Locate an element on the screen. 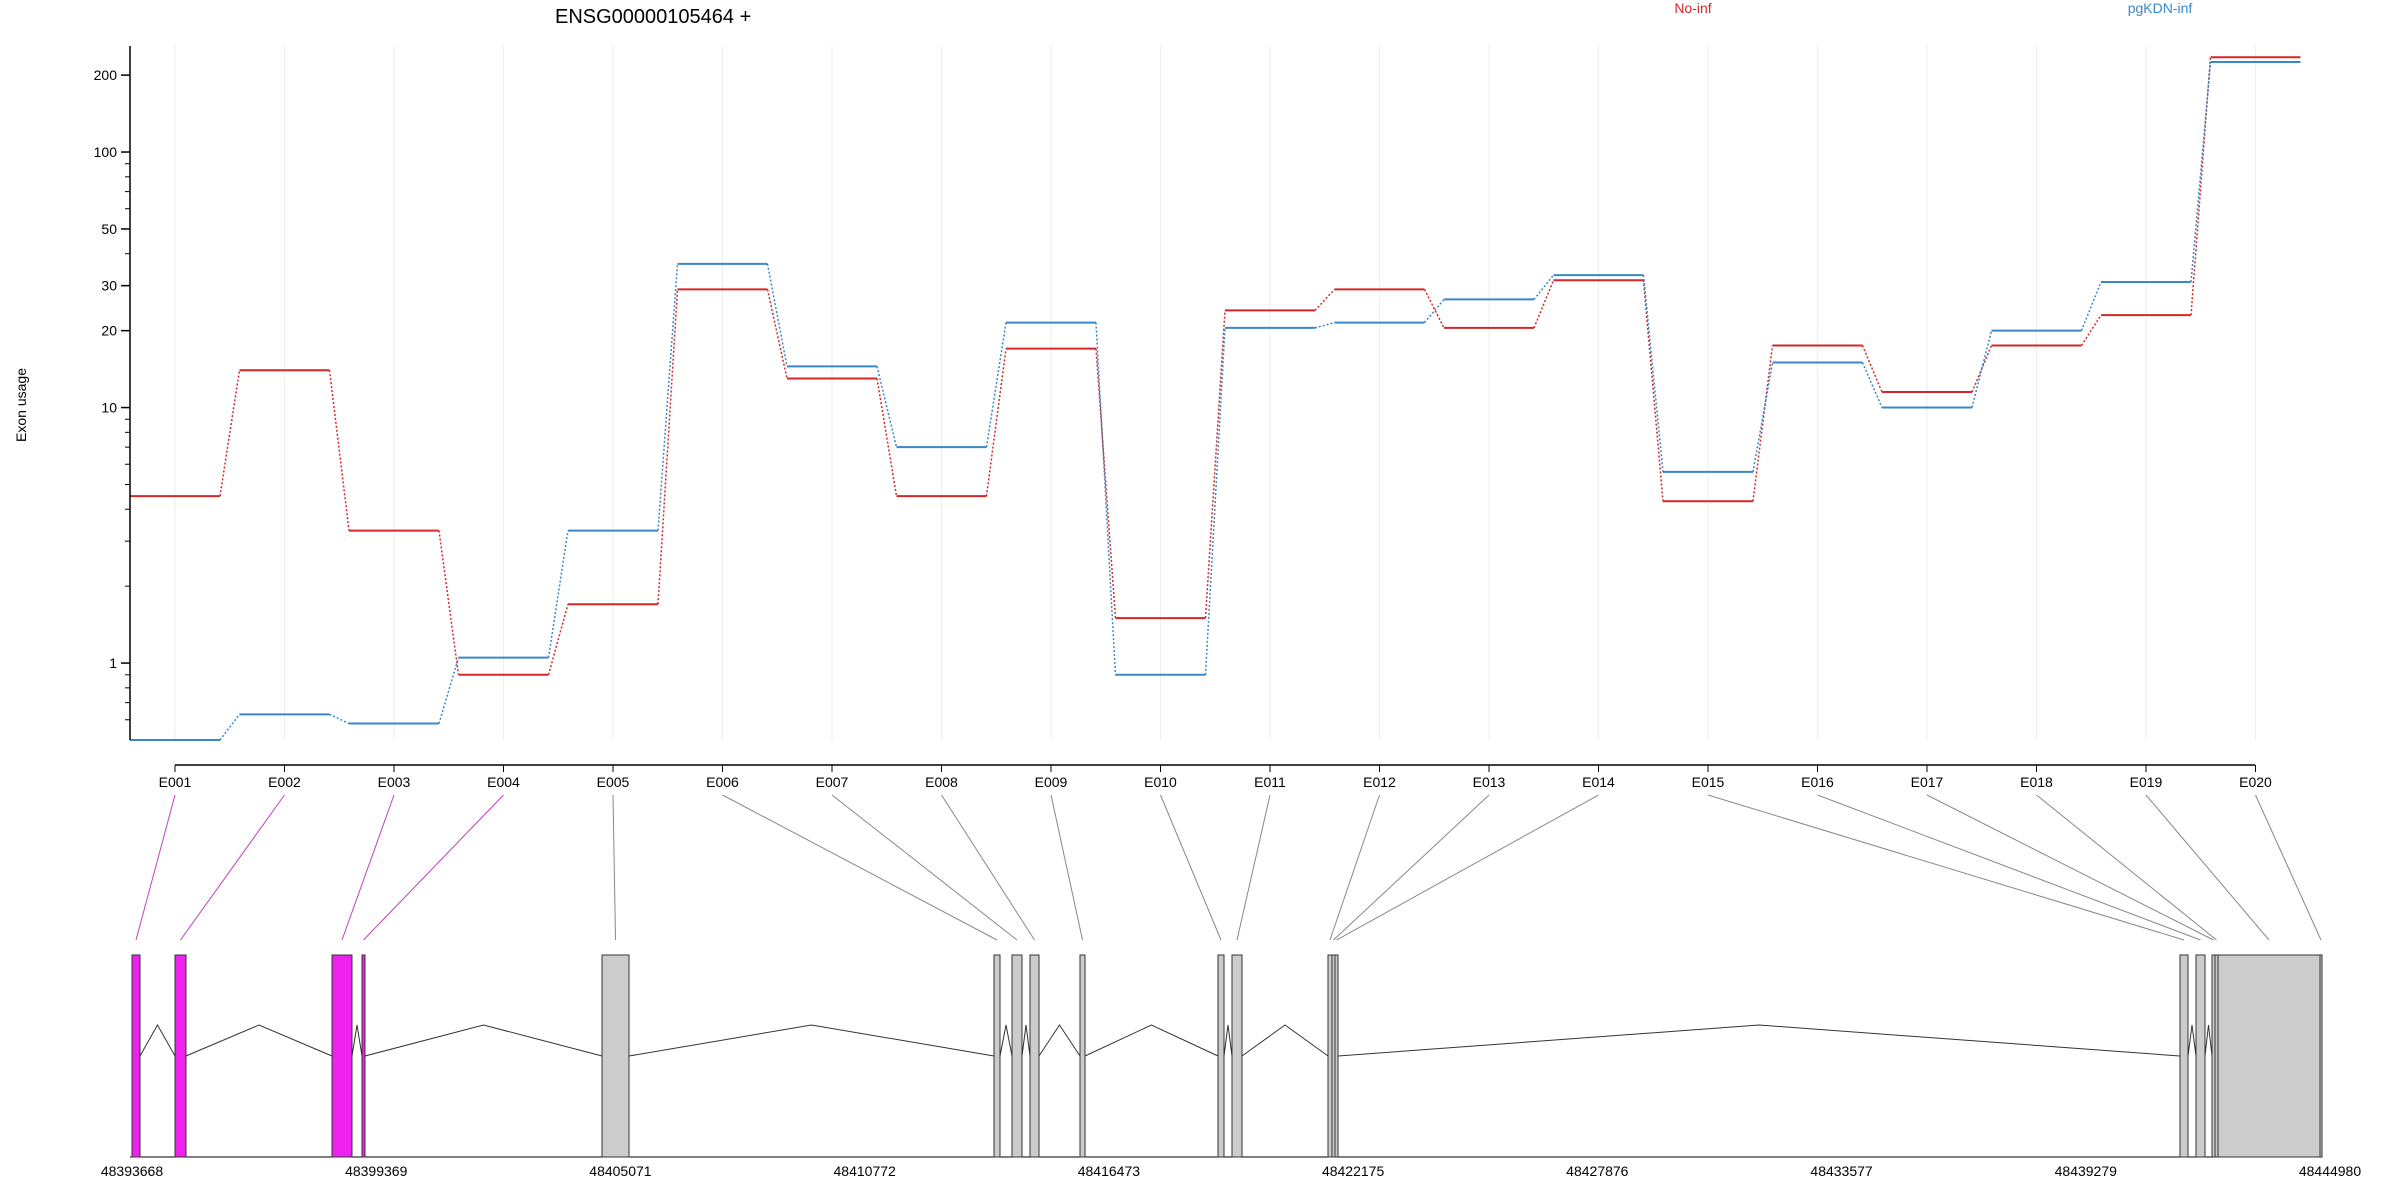 Image resolution: width=2400 pixels, height=1200 pixels. connector-e015 is located at coordinates (1946, 867).